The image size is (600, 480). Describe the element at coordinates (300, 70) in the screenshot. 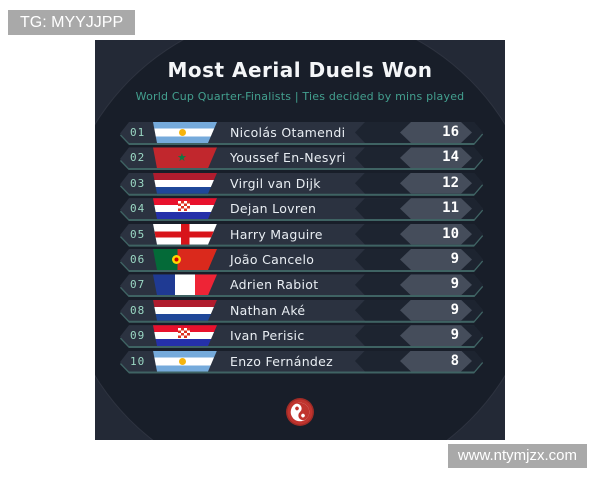

I see `page-title: Most Aerial Duels Won` at that location.